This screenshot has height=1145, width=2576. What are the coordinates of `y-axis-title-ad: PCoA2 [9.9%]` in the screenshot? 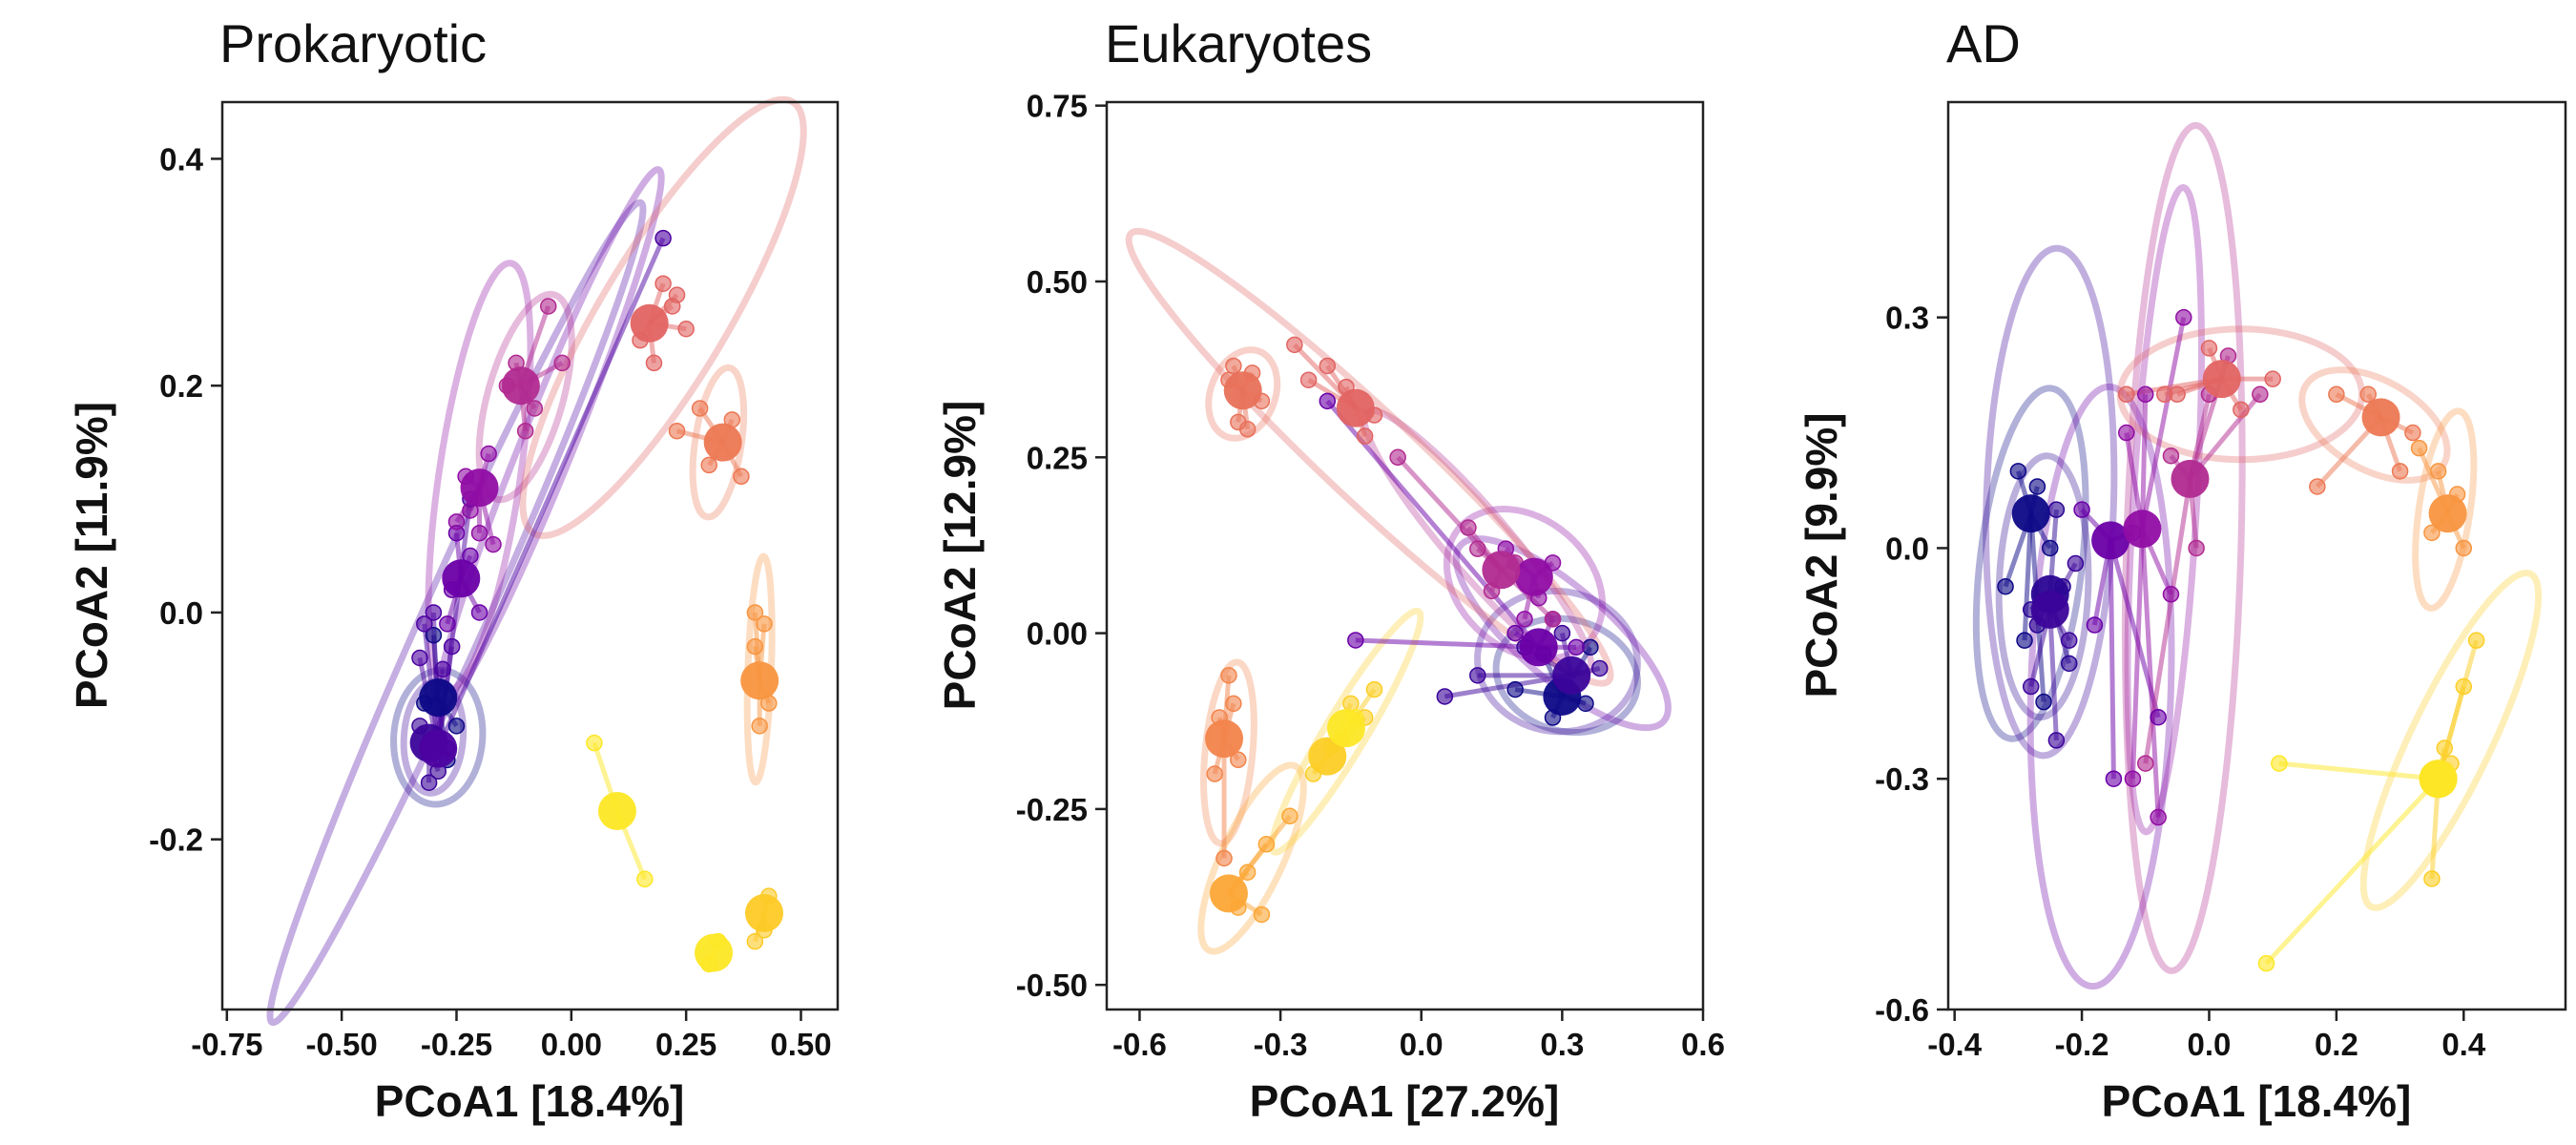 It's located at (1821, 555).